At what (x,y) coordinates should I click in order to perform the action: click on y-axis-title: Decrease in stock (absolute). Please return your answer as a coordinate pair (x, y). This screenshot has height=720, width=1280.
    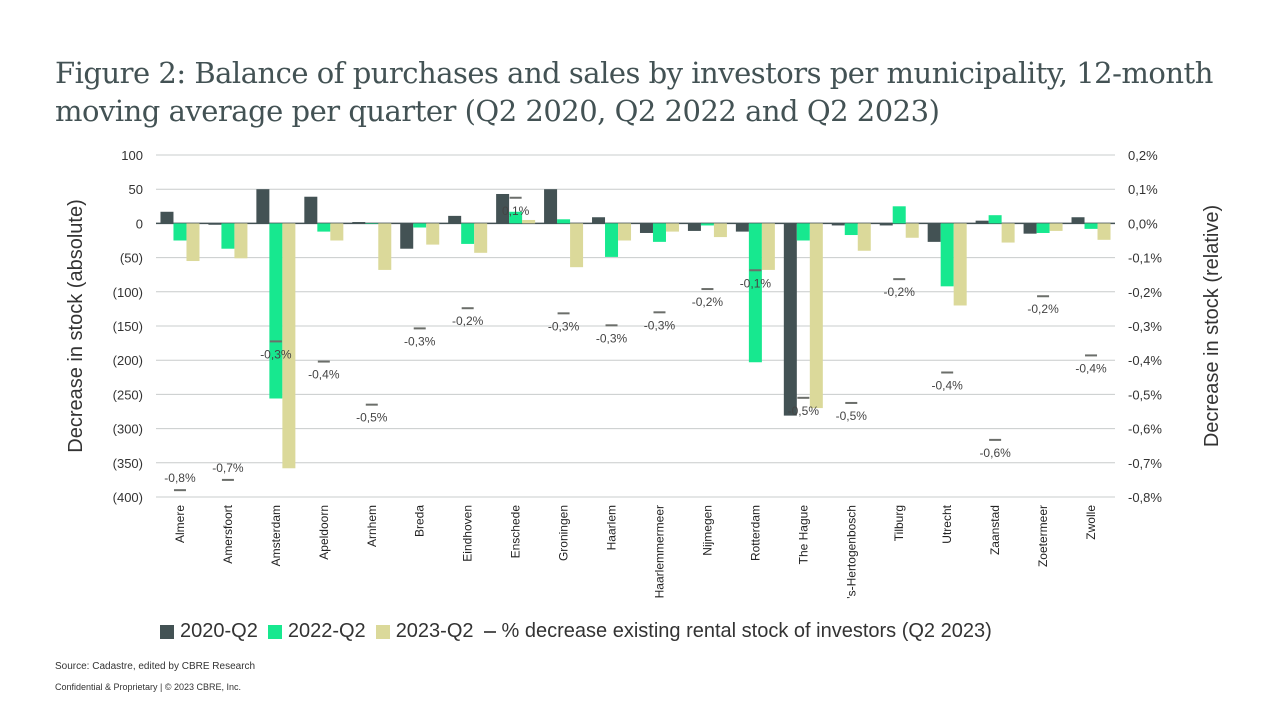
    Looking at the image, I should click on (76, 325).